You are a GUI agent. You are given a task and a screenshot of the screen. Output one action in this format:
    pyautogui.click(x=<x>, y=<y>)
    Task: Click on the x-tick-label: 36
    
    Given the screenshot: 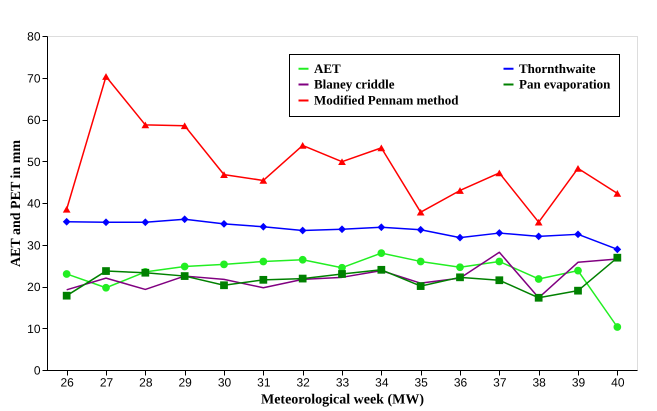 What is the action you would take?
    pyautogui.click(x=461, y=383)
    